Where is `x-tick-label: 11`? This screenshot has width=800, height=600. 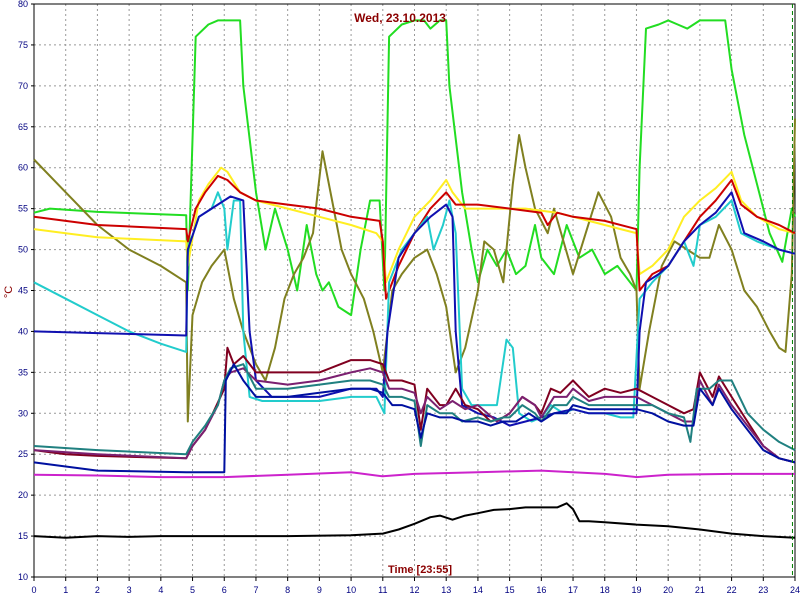
x-tick-label: 11 is located at coordinates (382, 590).